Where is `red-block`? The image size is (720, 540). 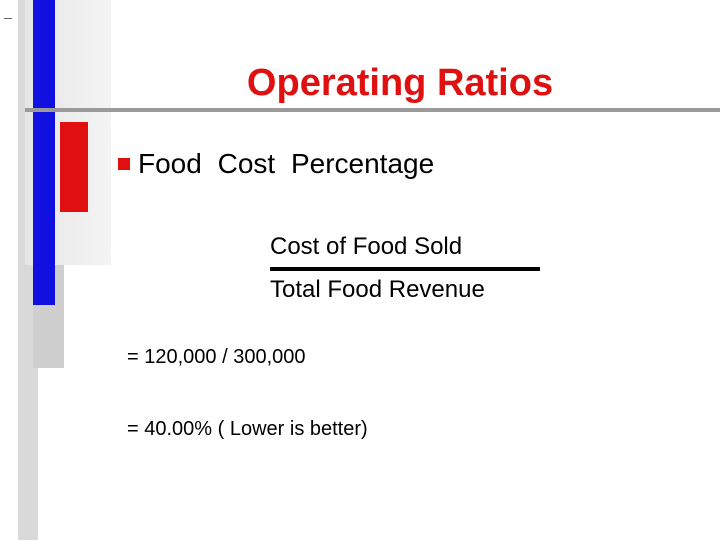 red-block is located at coordinates (74, 167).